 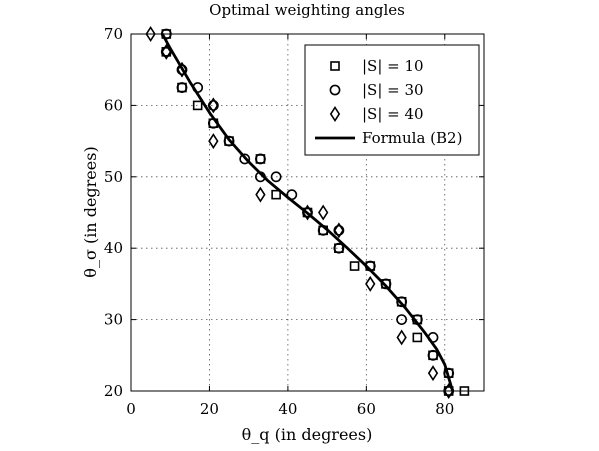 I want to click on x-tick-label: 40, so click(x=287, y=409).